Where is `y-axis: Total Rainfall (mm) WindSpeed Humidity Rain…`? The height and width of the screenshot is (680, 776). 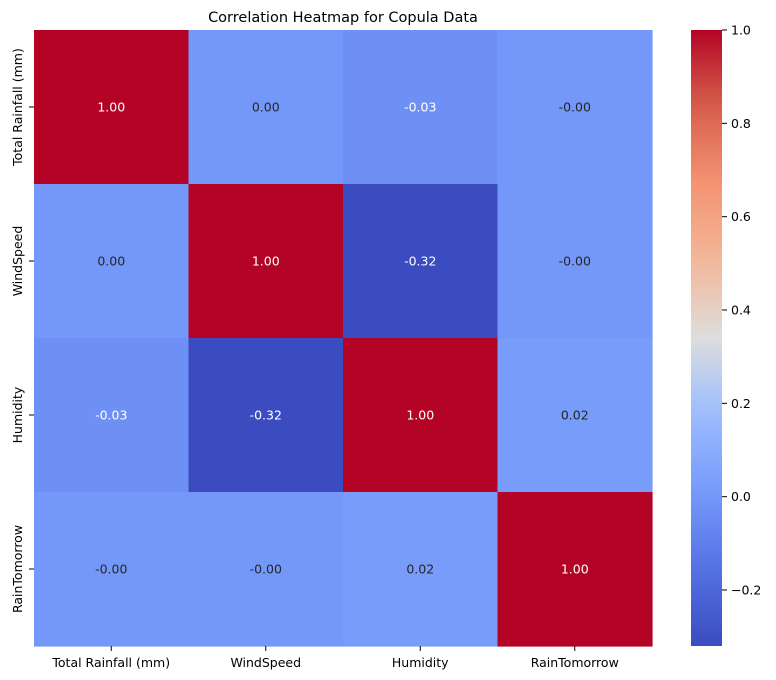
y-axis: Total Rainfall (mm) WindSpeed Humidity Rain… is located at coordinates (22, 330).